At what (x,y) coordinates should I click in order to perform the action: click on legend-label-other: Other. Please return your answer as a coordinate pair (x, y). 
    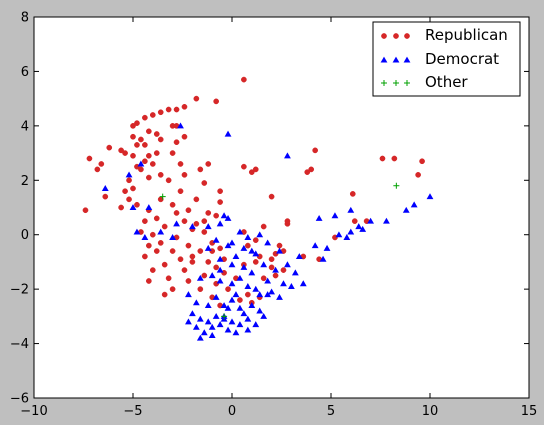
    Looking at the image, I should click on (446, 82).